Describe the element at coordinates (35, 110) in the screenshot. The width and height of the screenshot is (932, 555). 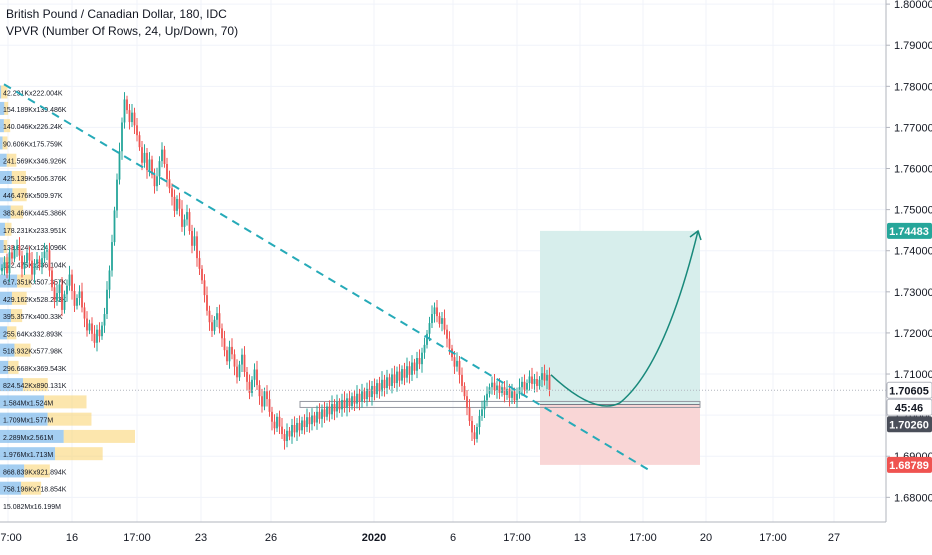
I see `volume-label: 154.189Kx139.486K` at that location.